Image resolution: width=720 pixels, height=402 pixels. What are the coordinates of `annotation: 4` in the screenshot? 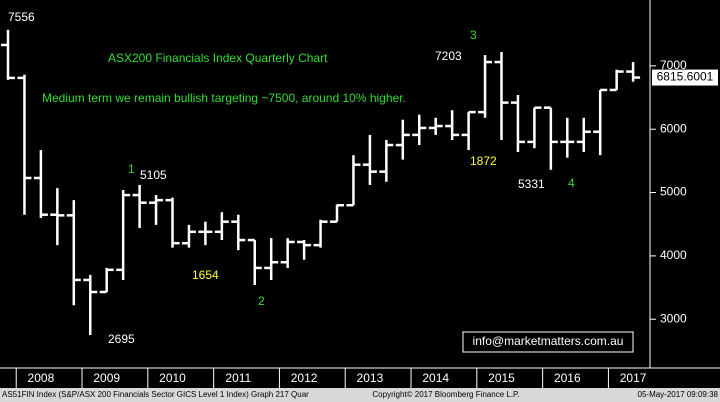 It's located at (571, 183).